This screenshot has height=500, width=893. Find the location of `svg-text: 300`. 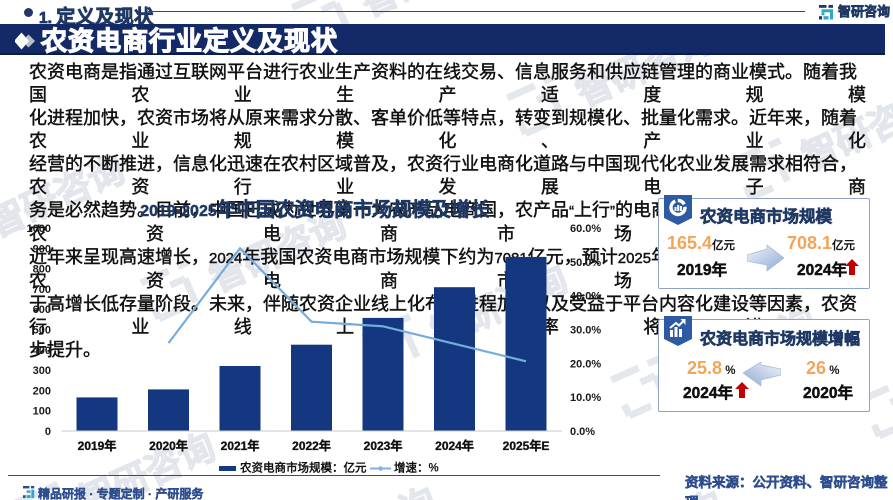

svg-text: 300 is located at coordinates (42, 371).